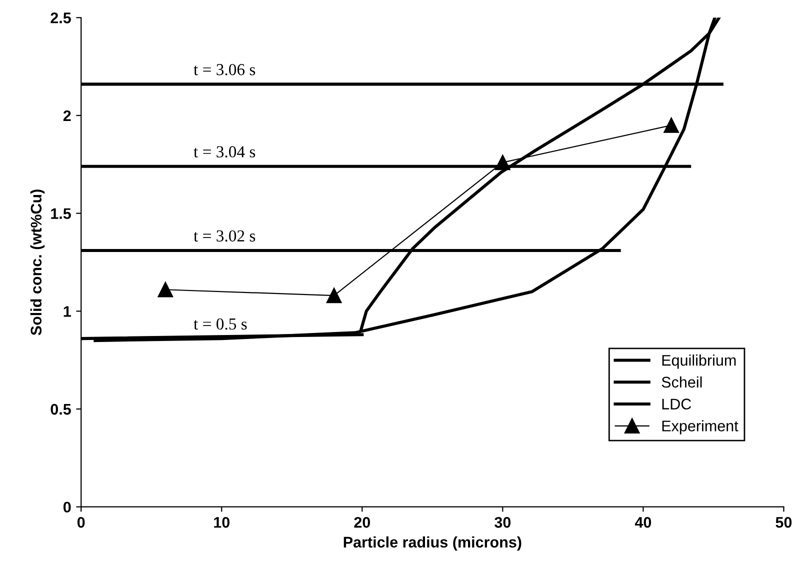 This screenshot has width=803, height=588. What do you see at coordinates (60, 409) in the screenshot?
I see `y-tick-label: 0.5` at bounding box center [60, 409].